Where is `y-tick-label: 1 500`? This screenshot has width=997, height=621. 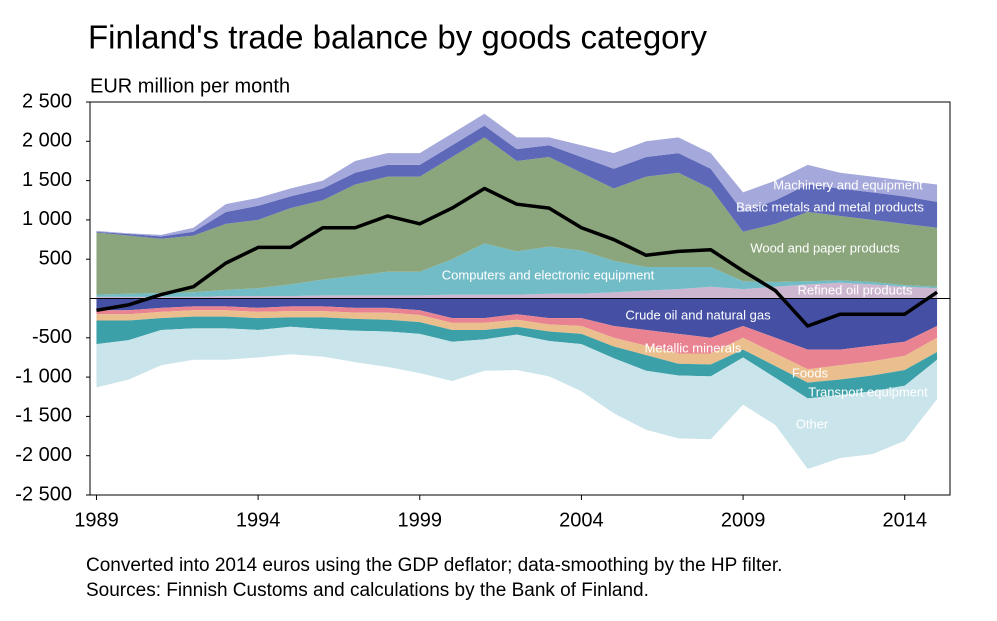
y-tick-label: 1 500 is located at coordinates (47, 180).